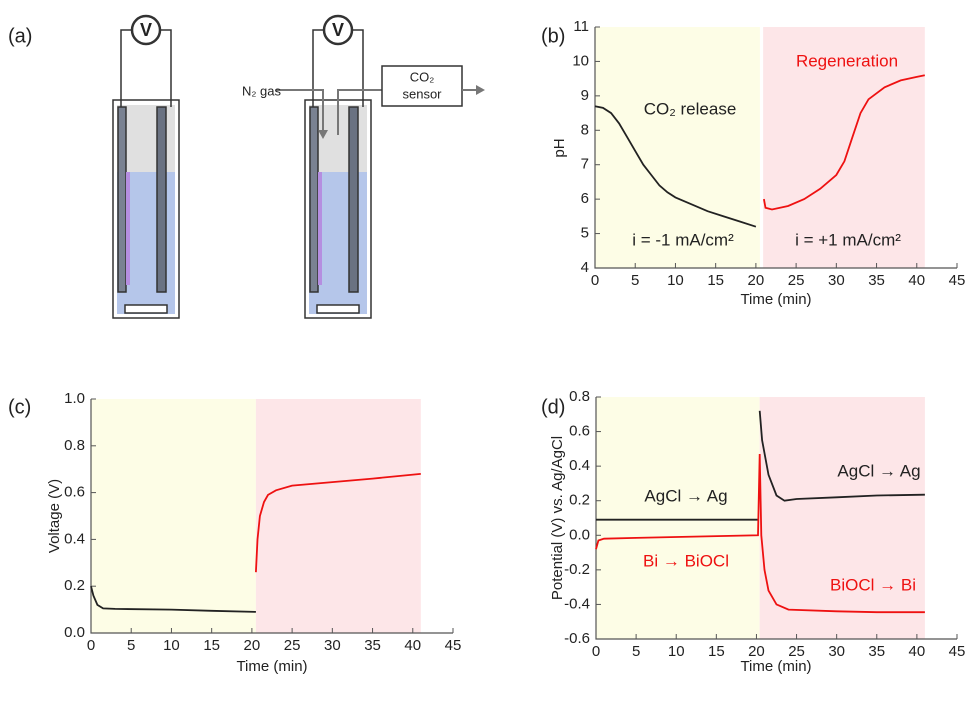 The width and height of the screenshot is (971, 701). Describe the element at coordinates (74, 398) in the screenshot. I see `y-tick-label: 1.0` at that location.